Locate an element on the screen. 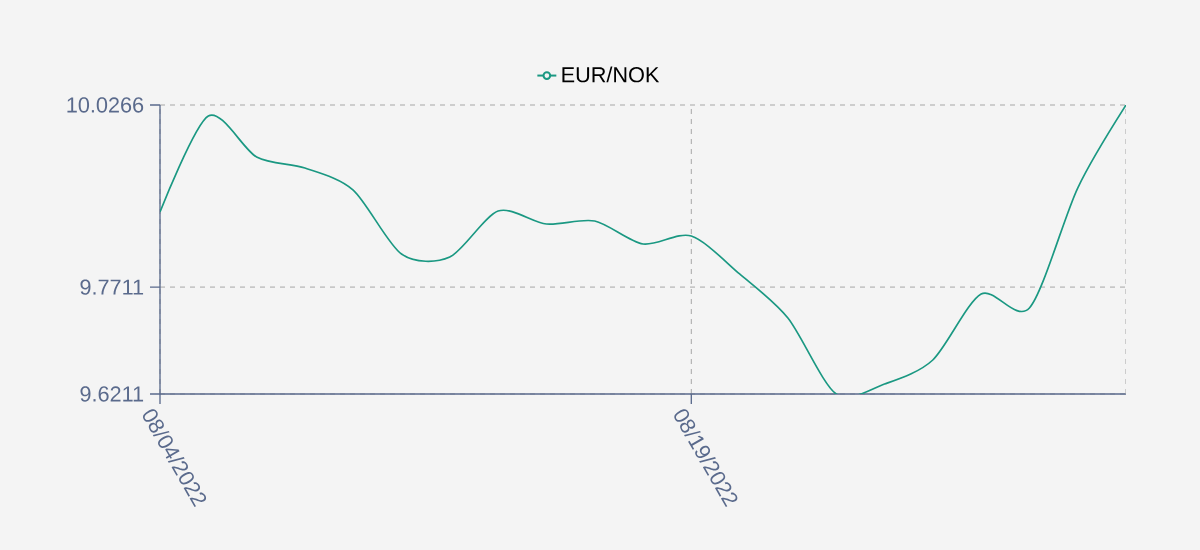  legend-label: EUR/NOK is located at coordinates (611, 74).